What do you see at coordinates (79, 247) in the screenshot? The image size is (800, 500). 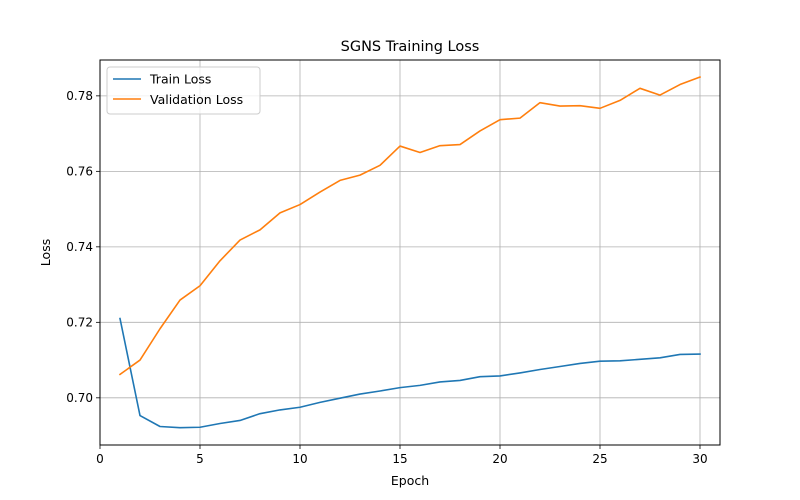 I see `y-tick-label: 0.74` at bounding box center [79, 247].